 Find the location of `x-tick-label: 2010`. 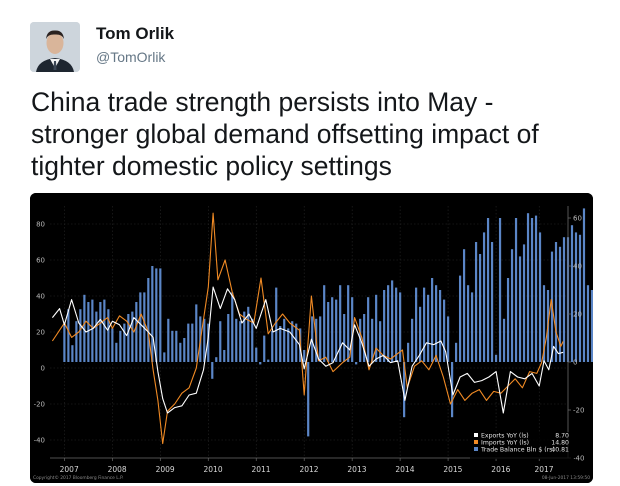

x-tick-label: 2010 is located at coordinates (213, 469).